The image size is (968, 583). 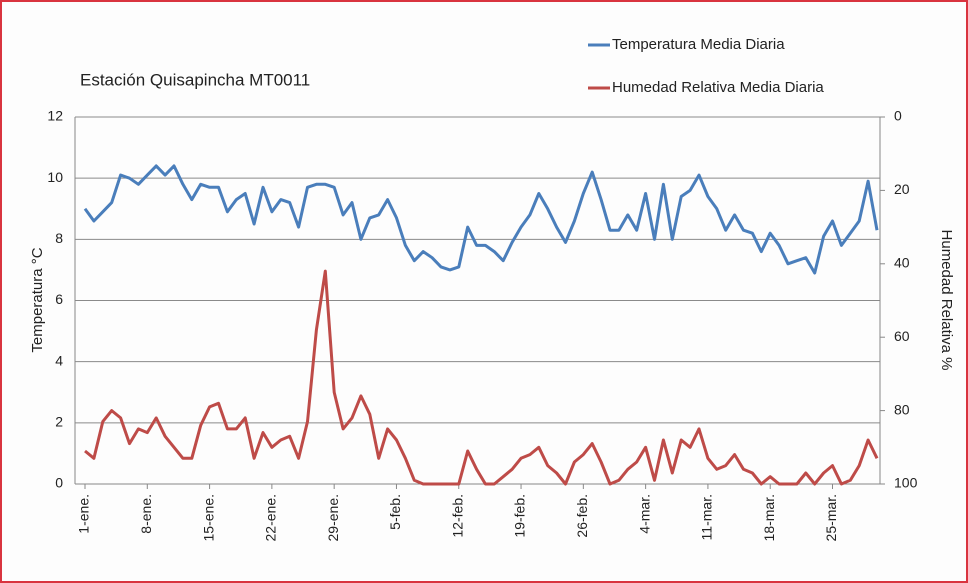 What do you see at coordinates (271, 517) in the screenshot?
I see `x-tick-label: 22-ene.` at bounding box center [271, 517].